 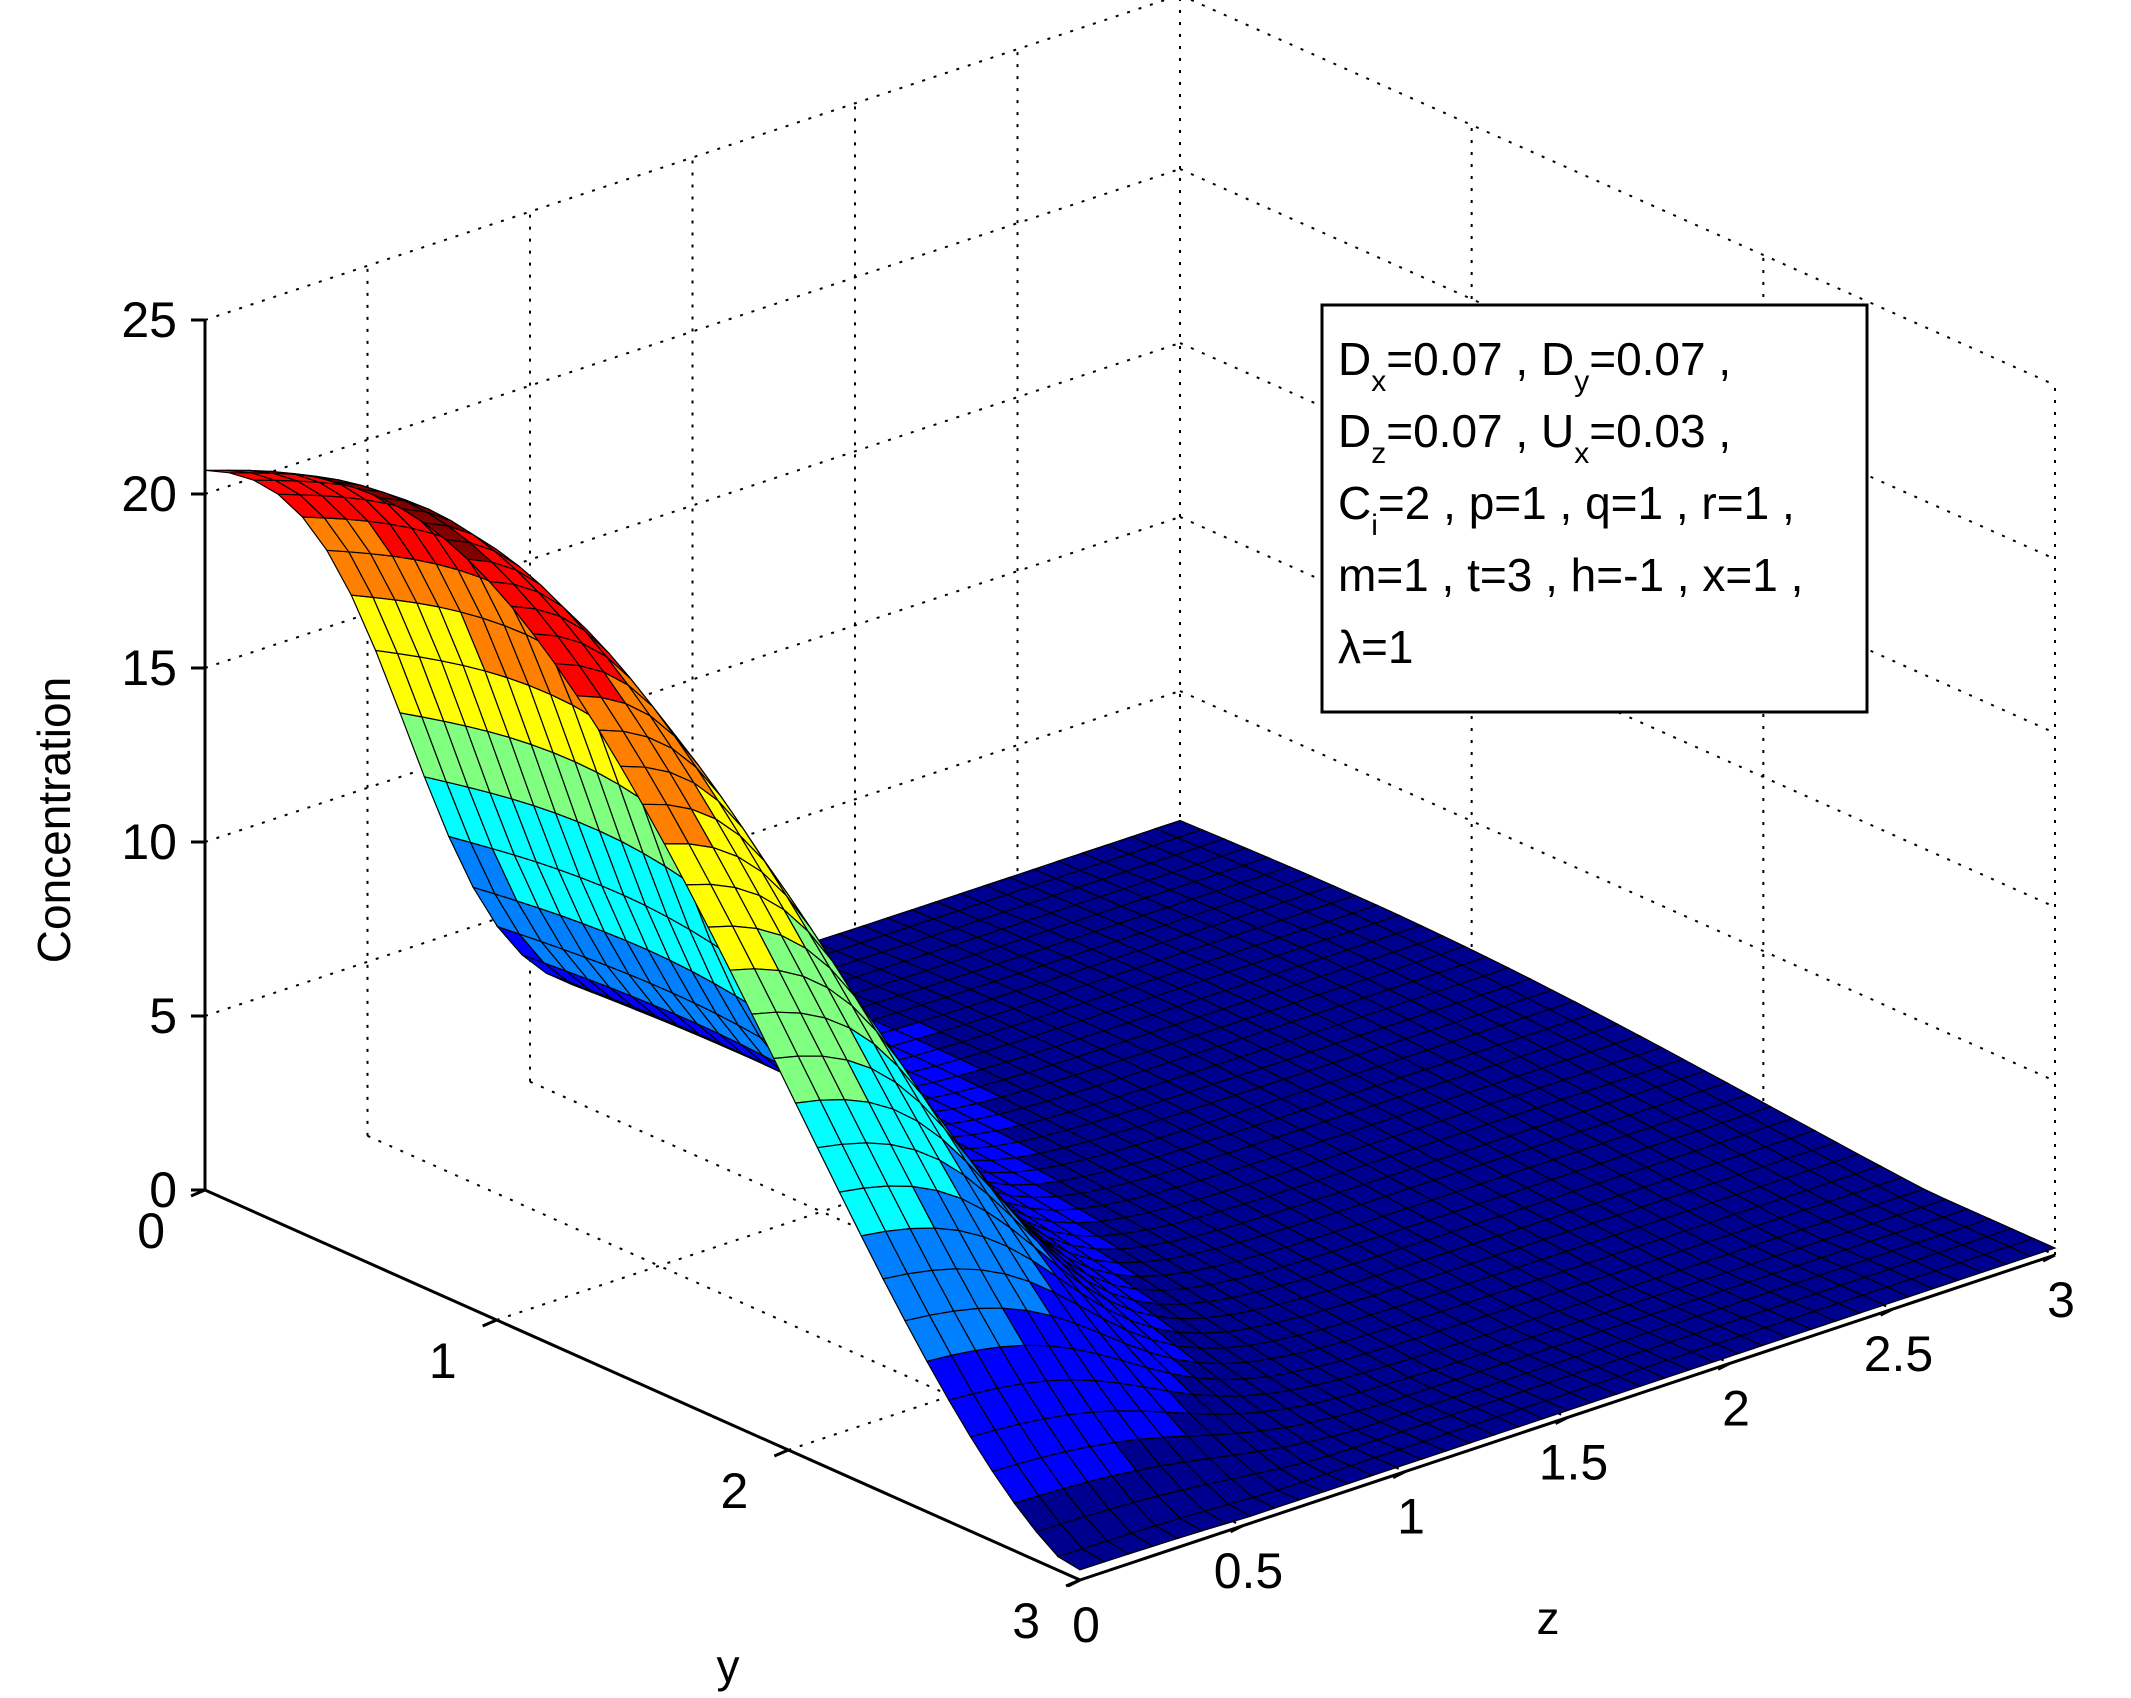 I want to click on y-tick-label: 1, so click(x=443, y=1361).